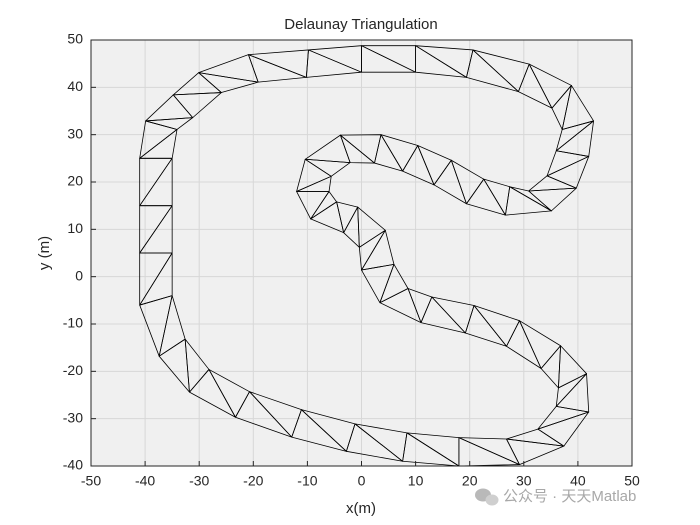 This screenshot has width=700, height=525. Describe the element at coordinates (362, 481) in the screenshot. I see `x-tick-label: 0` at that location.